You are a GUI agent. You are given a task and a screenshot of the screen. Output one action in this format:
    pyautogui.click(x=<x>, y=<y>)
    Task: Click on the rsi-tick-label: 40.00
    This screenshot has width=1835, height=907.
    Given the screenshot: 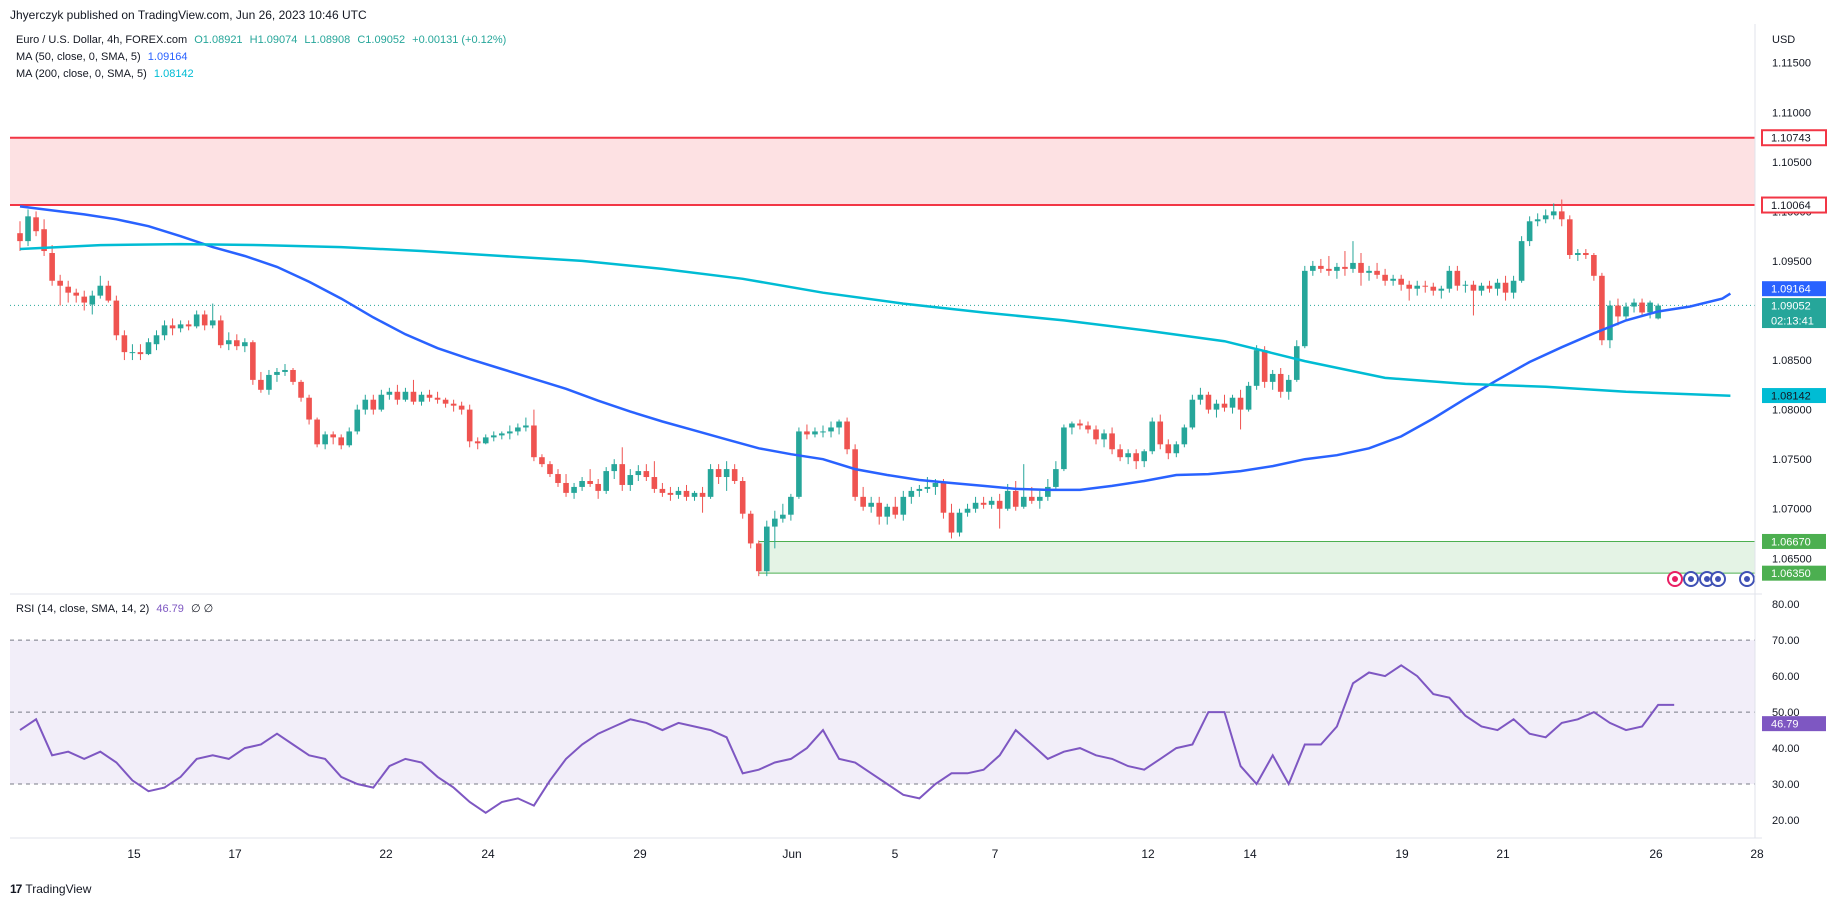 What is the action you would take?
    pyautogui.click(x=1786, y=749)
    